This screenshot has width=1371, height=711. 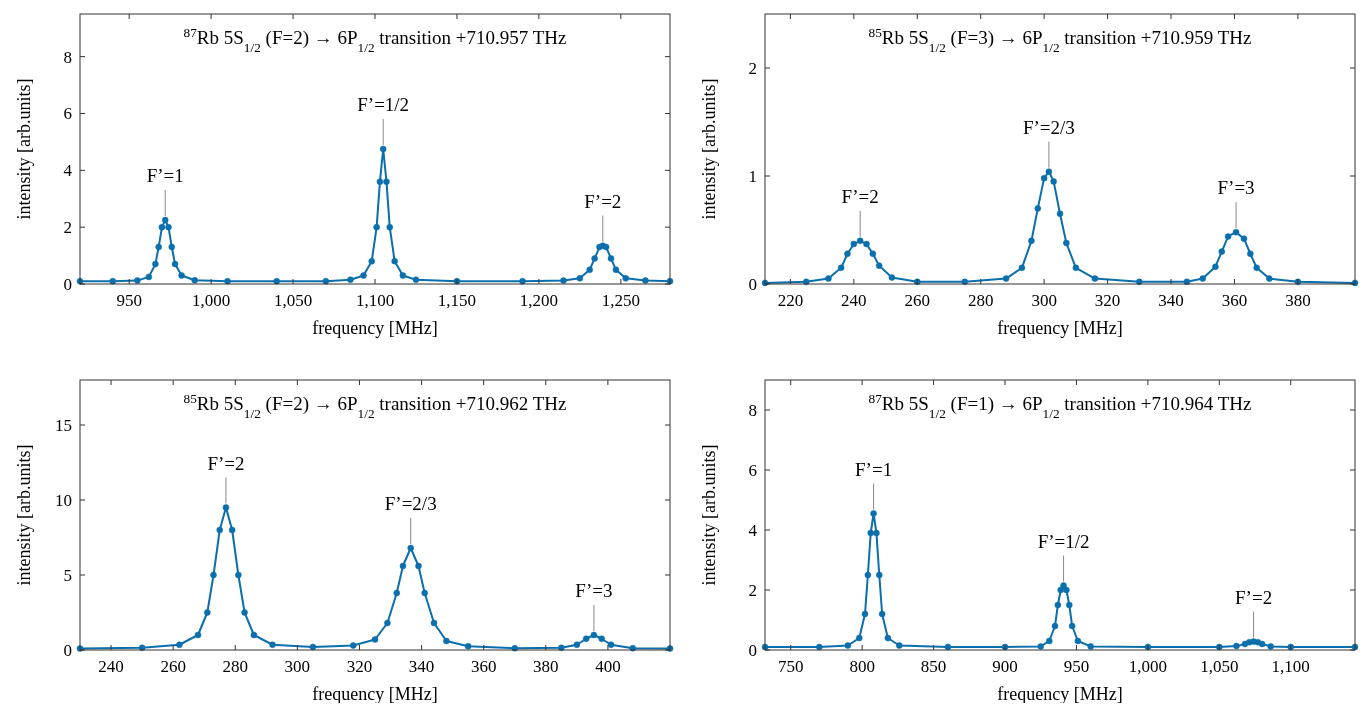 What do you see at coordinates (67, 575) in the screenshot?
I see `y-tick-label: 5` at bounding box center [67, 575].